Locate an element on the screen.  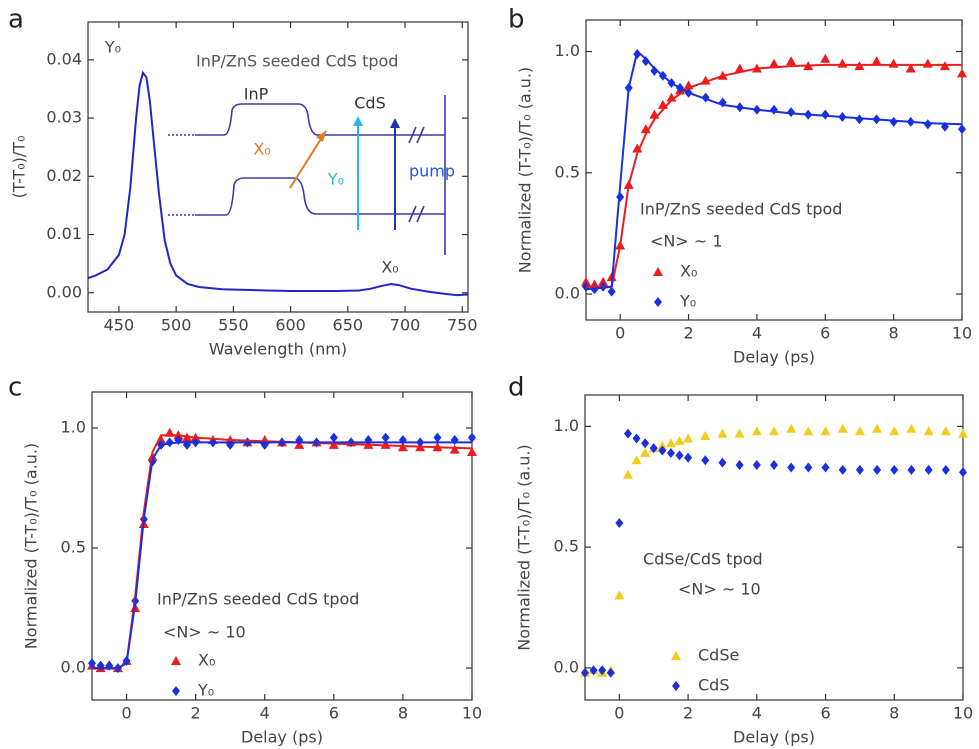
x-tick-label: 0 is located at coordinates (620, 333).